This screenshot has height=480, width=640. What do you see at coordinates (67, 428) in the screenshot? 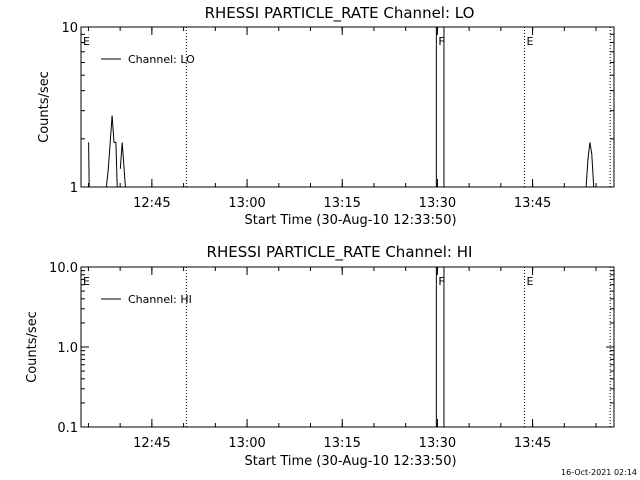
I see `hi-y-tick-label: 0.1` at bounding box center [67, 428].